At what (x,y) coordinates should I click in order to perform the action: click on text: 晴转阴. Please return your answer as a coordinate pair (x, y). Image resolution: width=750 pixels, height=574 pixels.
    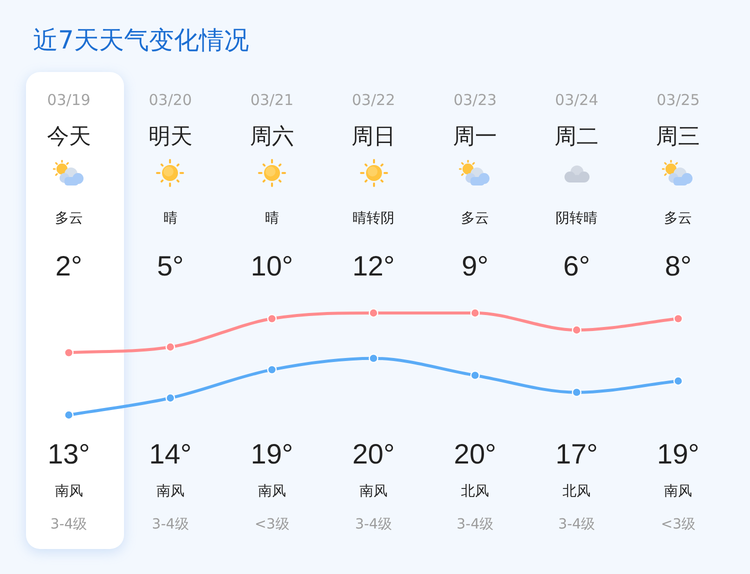
    Looking at the image, I should click on (373, 218).